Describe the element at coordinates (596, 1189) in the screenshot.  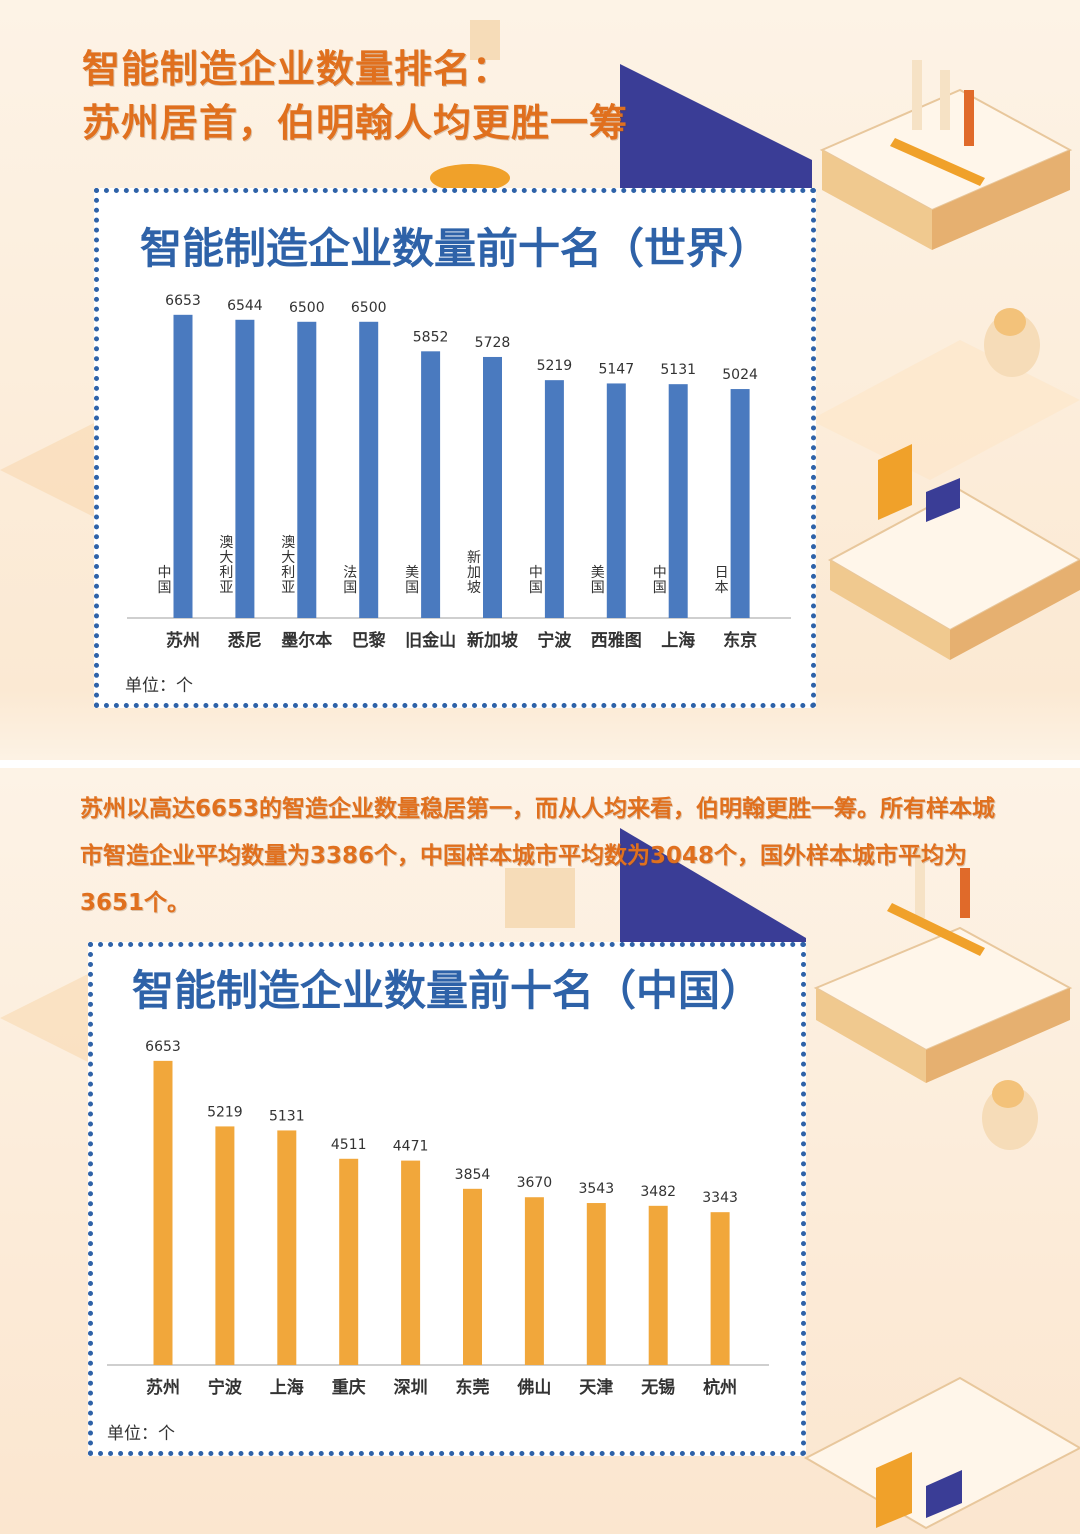
I see `china-value-label: 3543` at that location.